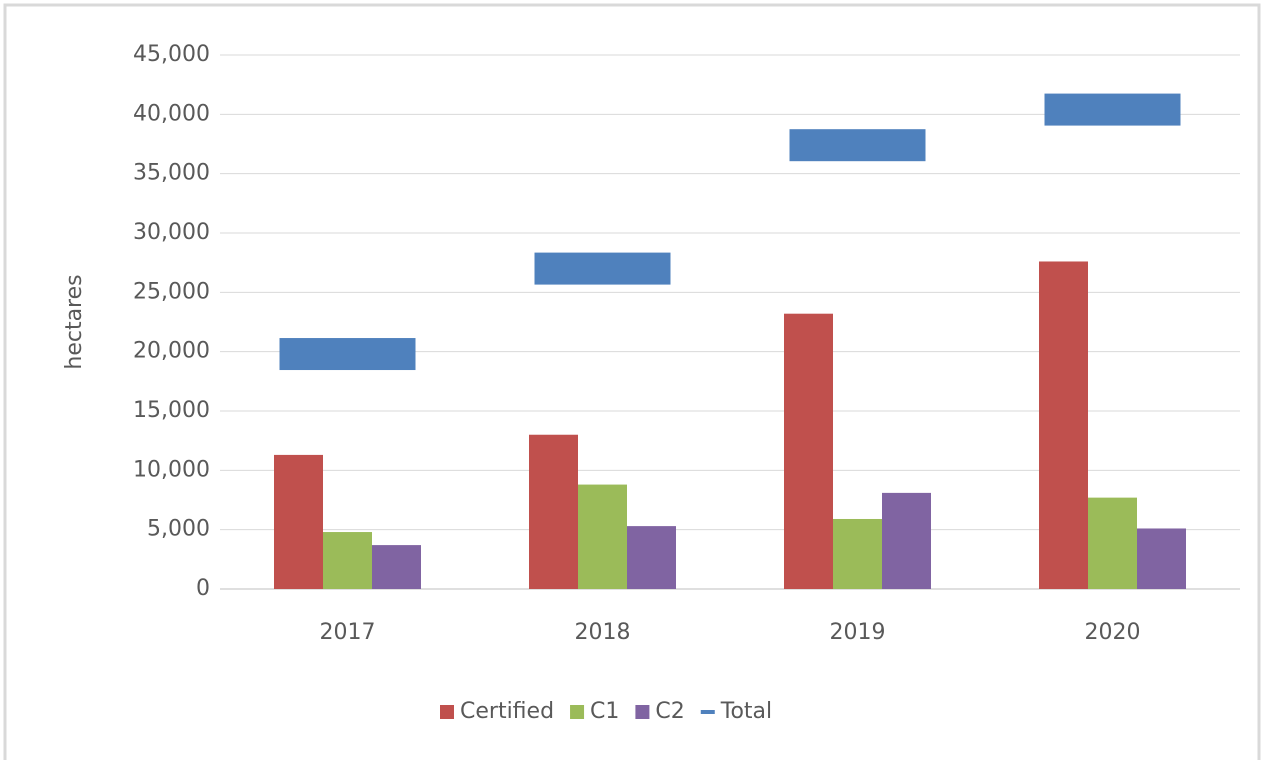 This screenshot has height=760, width=1264. Describe the element at coordinates (171, 351) in the screenshot. I see `y-tick-label: 20,000` at that location.